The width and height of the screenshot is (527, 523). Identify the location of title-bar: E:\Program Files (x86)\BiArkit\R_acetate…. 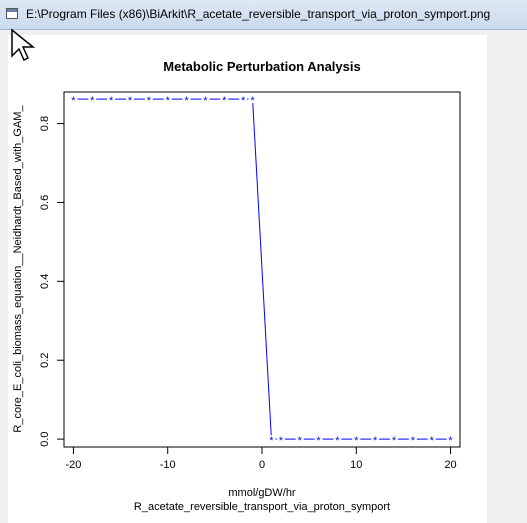
(263, 15).